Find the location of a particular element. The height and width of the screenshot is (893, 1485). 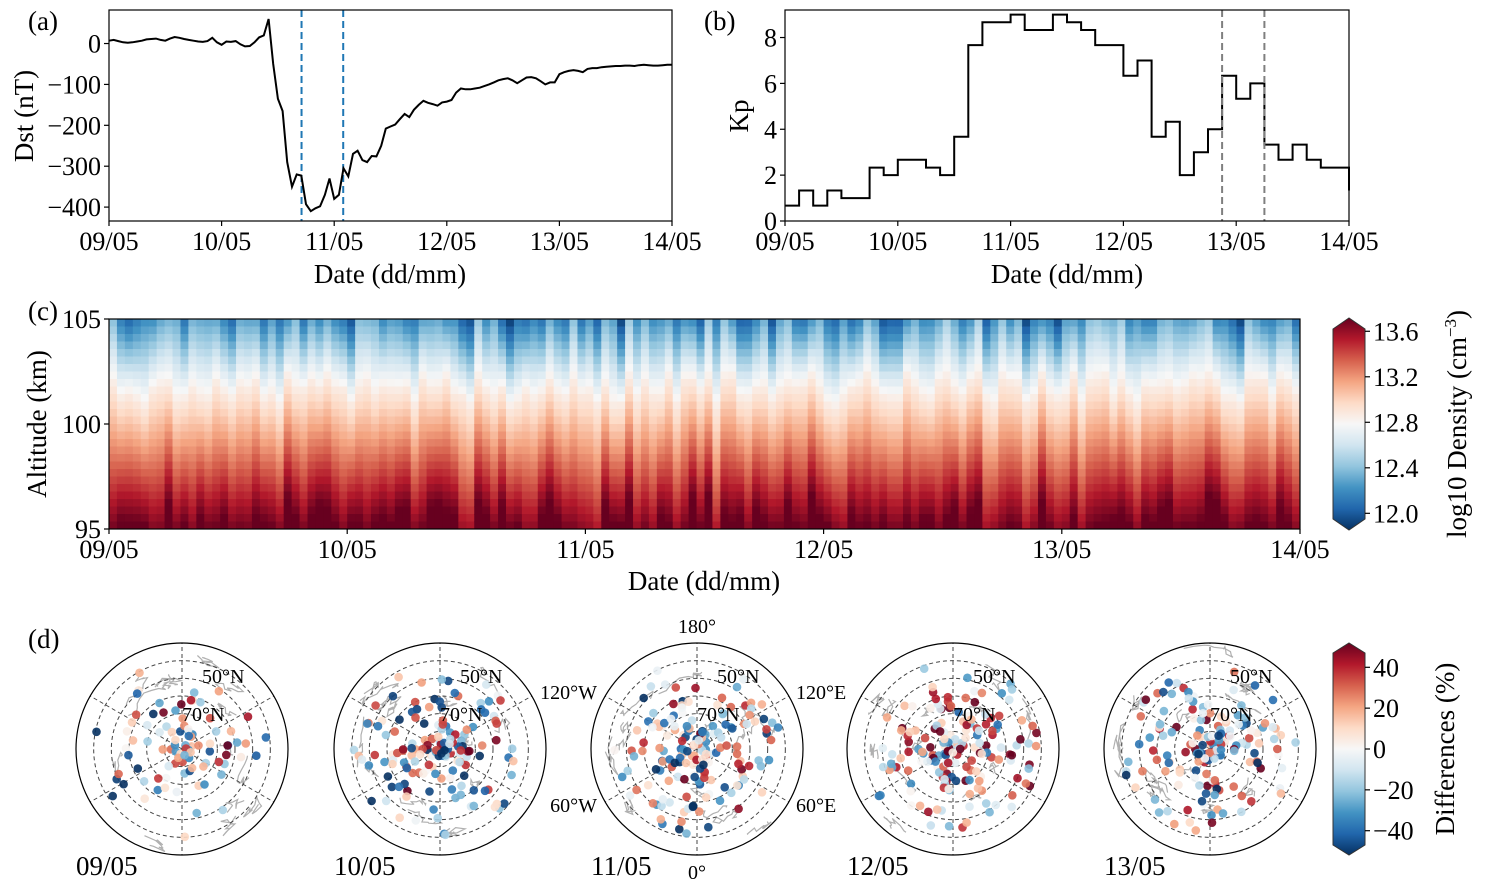

colorbar-tick-label: 12.4 is located at coordinates (1396, 468).